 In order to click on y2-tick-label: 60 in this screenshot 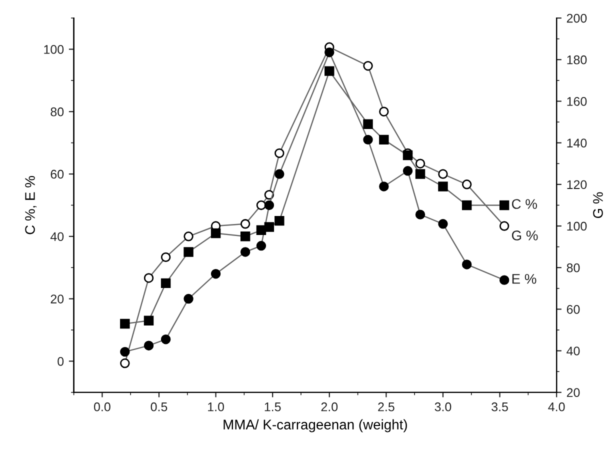, I will do `click(573, 309)`.